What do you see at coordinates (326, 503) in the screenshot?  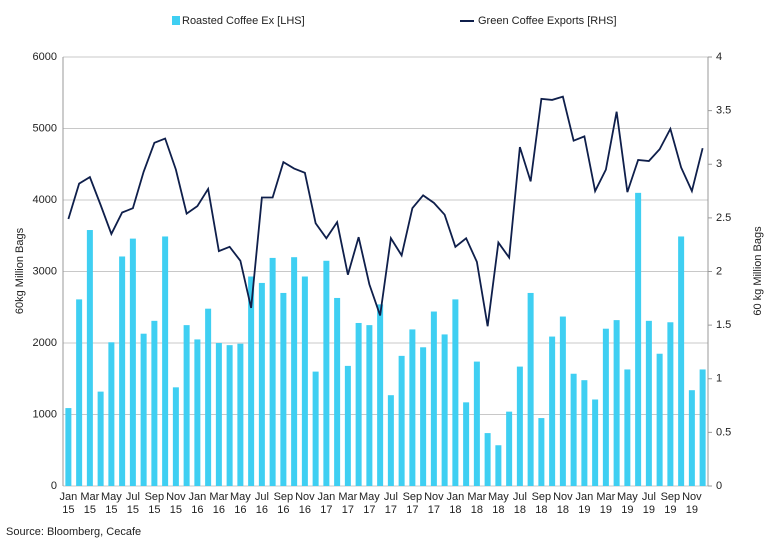 I see `x-tick-label: Jan 17` at bounding box center [326, 503].